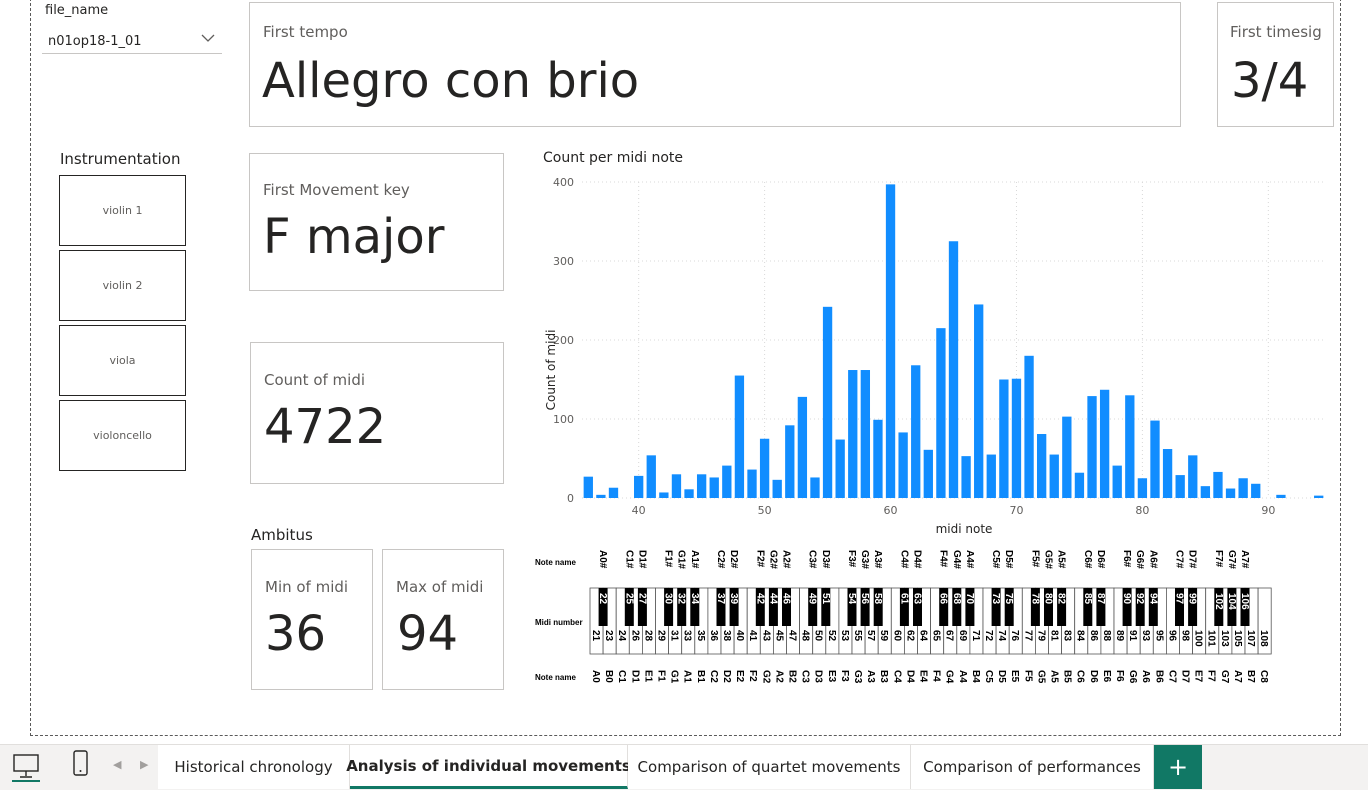 This screenshot has height=790, width=1368. Describe the element at coordinates (805, 636) in the screenshot. I see `white-key-number: 48` at that location.